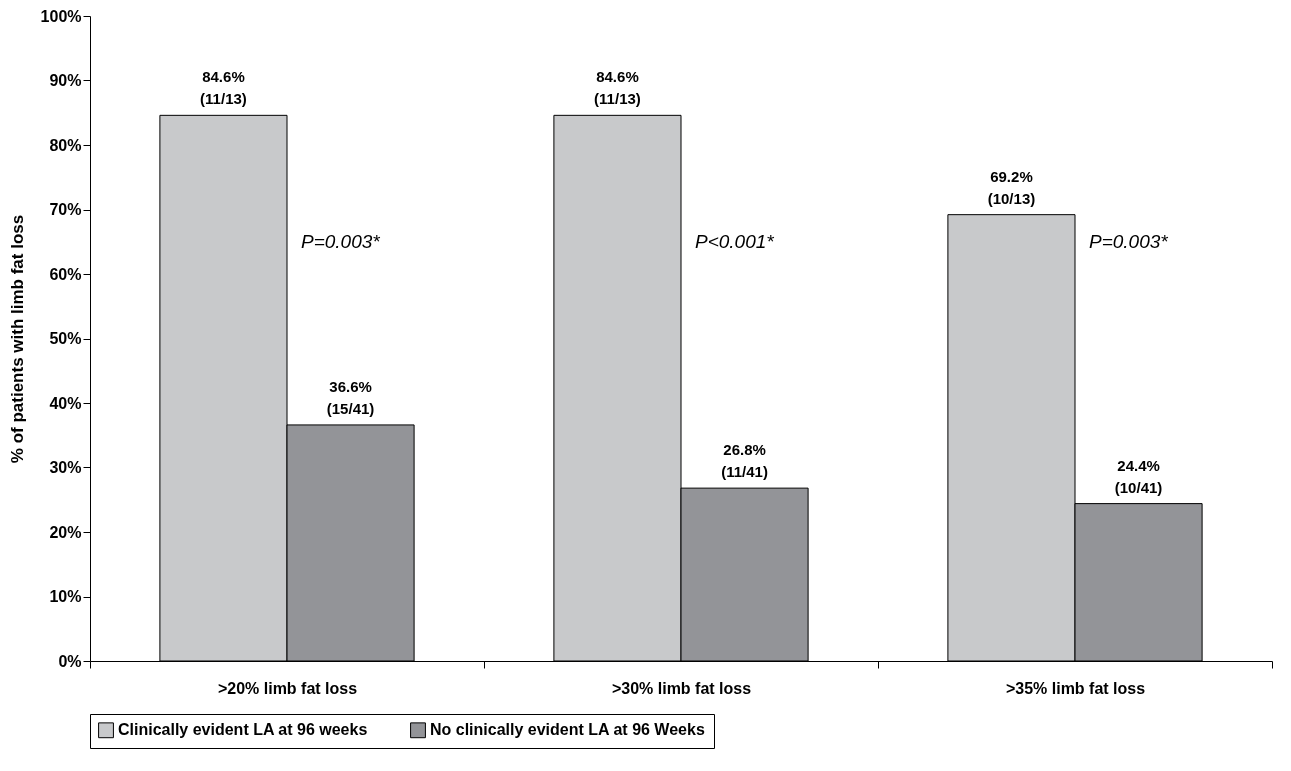 Image resolution: width=1291 pixels, height=771 pixels. Describe the element at coordinates (1138, 476) in the screenshot. I see `data-label: 24.4% (10/41)` at that location.